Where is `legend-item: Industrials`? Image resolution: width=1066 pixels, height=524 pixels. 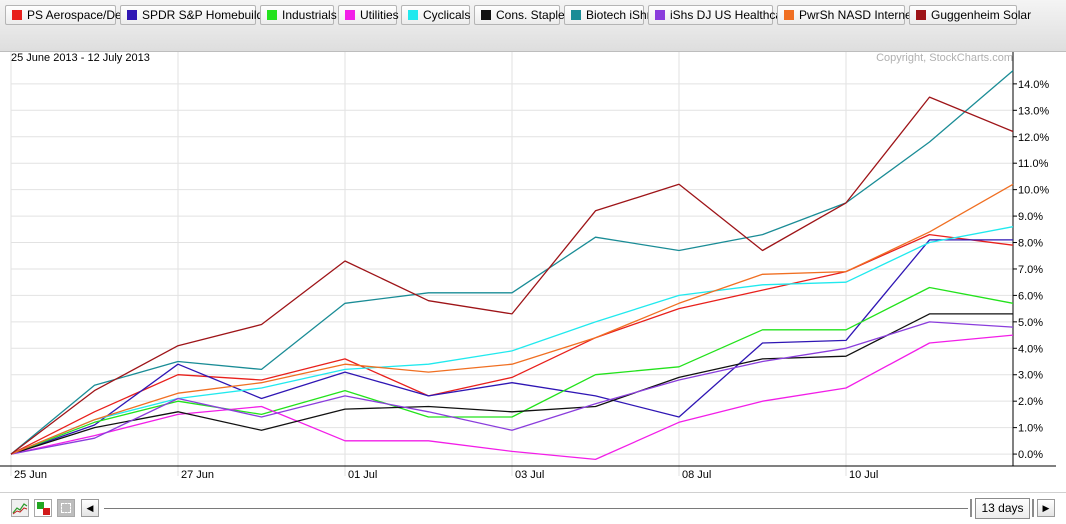 legend-item: Industrials is located at coordinates (298, 15).